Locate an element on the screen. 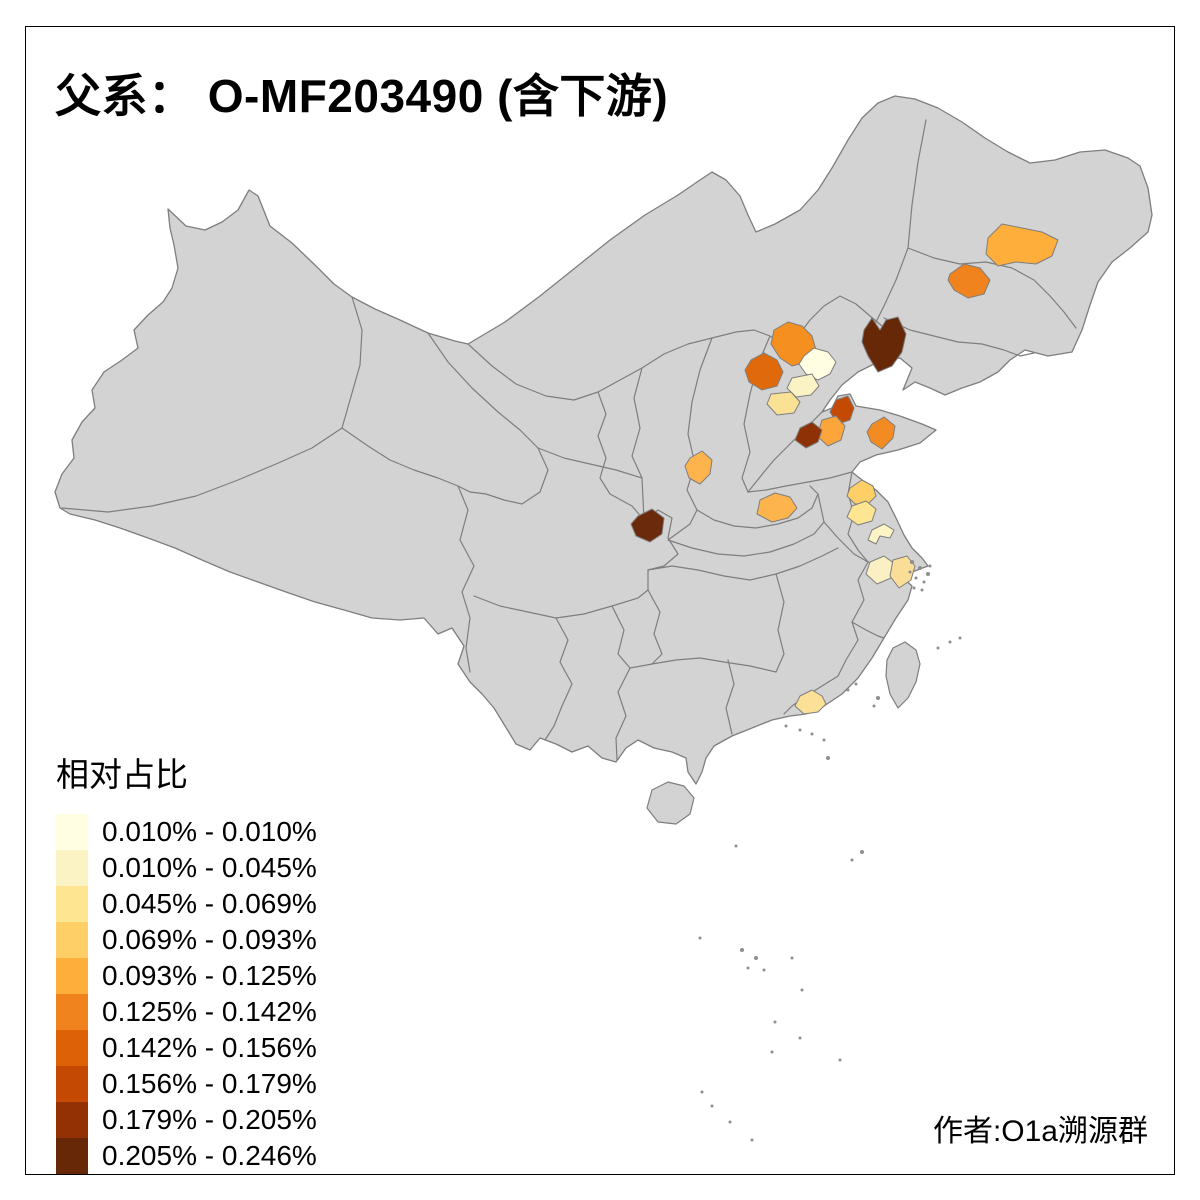 The width and height of the screenshot is (1200, 1200). legend-row: 0.205% - 0.246% is located at coordinates (186, 1156).